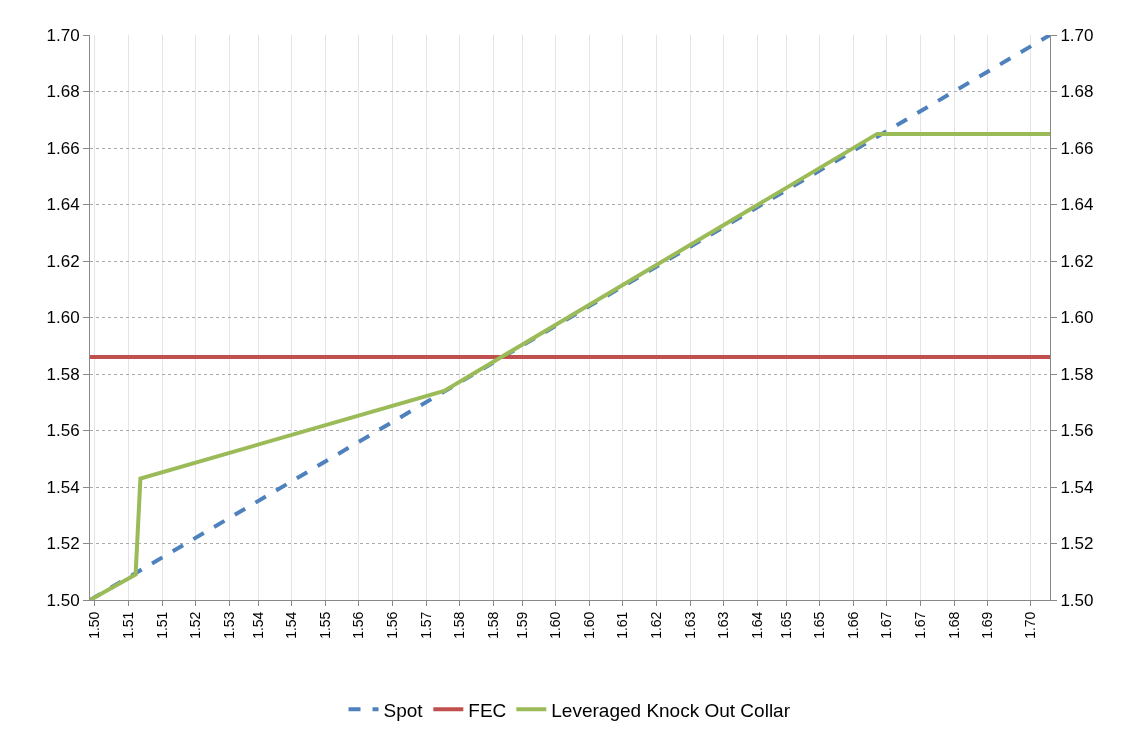 This screenshot has width=1130, height=740. Describe the element at coordinates (63, 92) in the screenshot. I see `y-tick-label: 1.68` at that location.